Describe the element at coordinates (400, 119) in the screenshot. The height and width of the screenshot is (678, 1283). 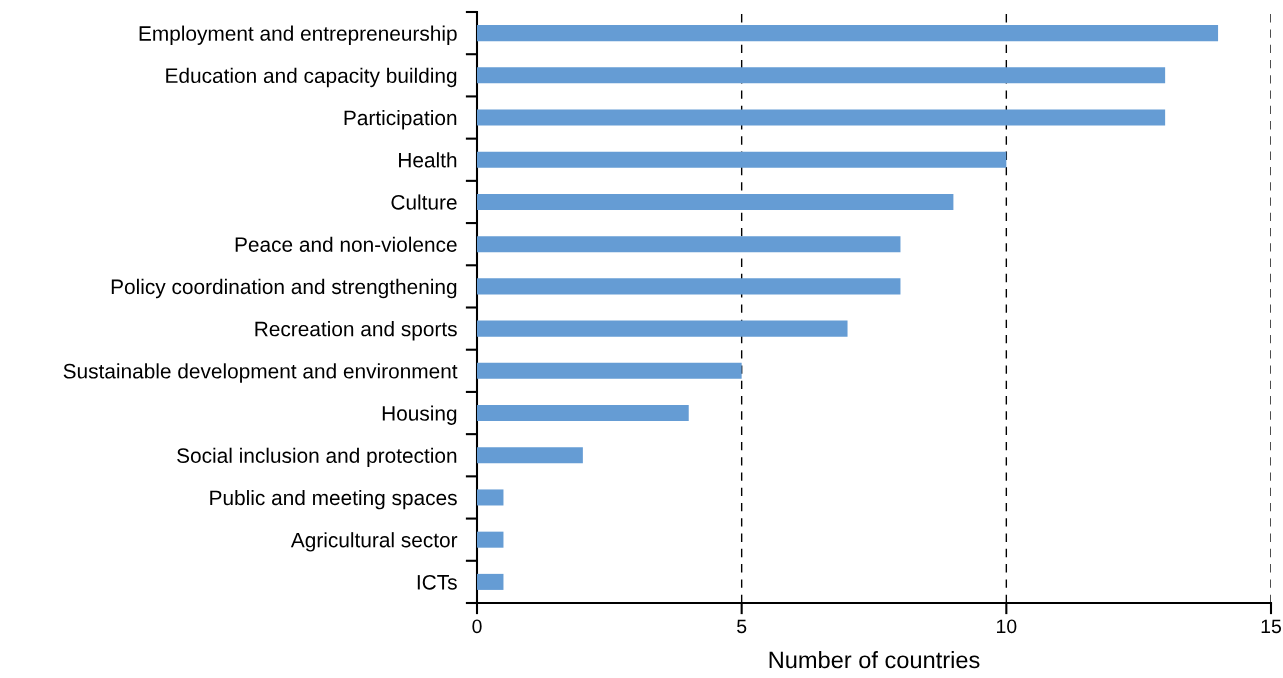
I see `y-tick-label: Participation` at that location.